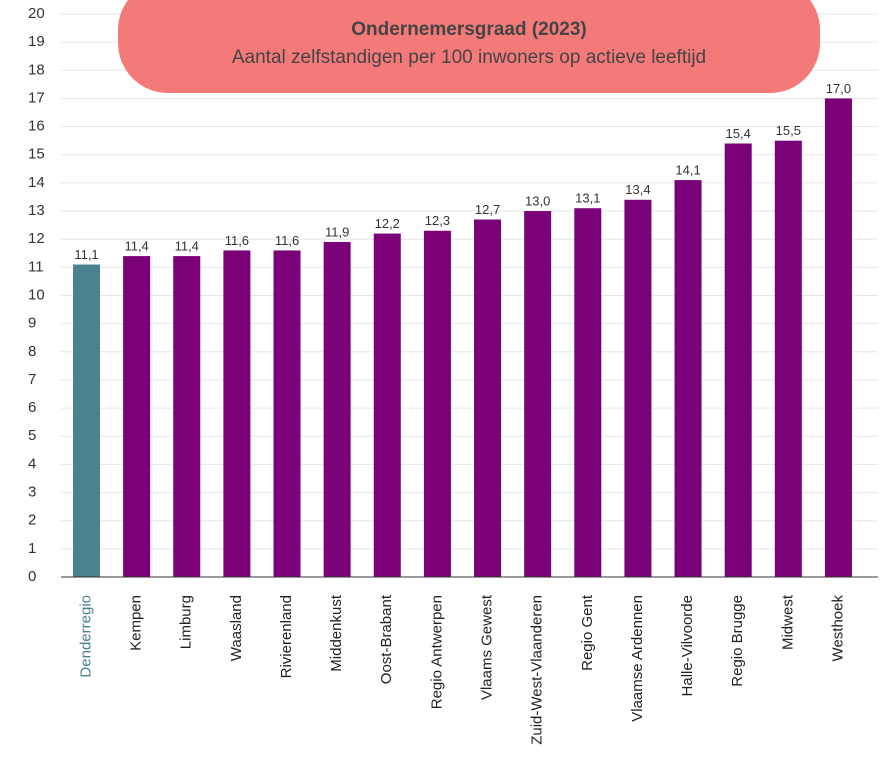  I want to click on value-label: 13,0, so click(537, 200).